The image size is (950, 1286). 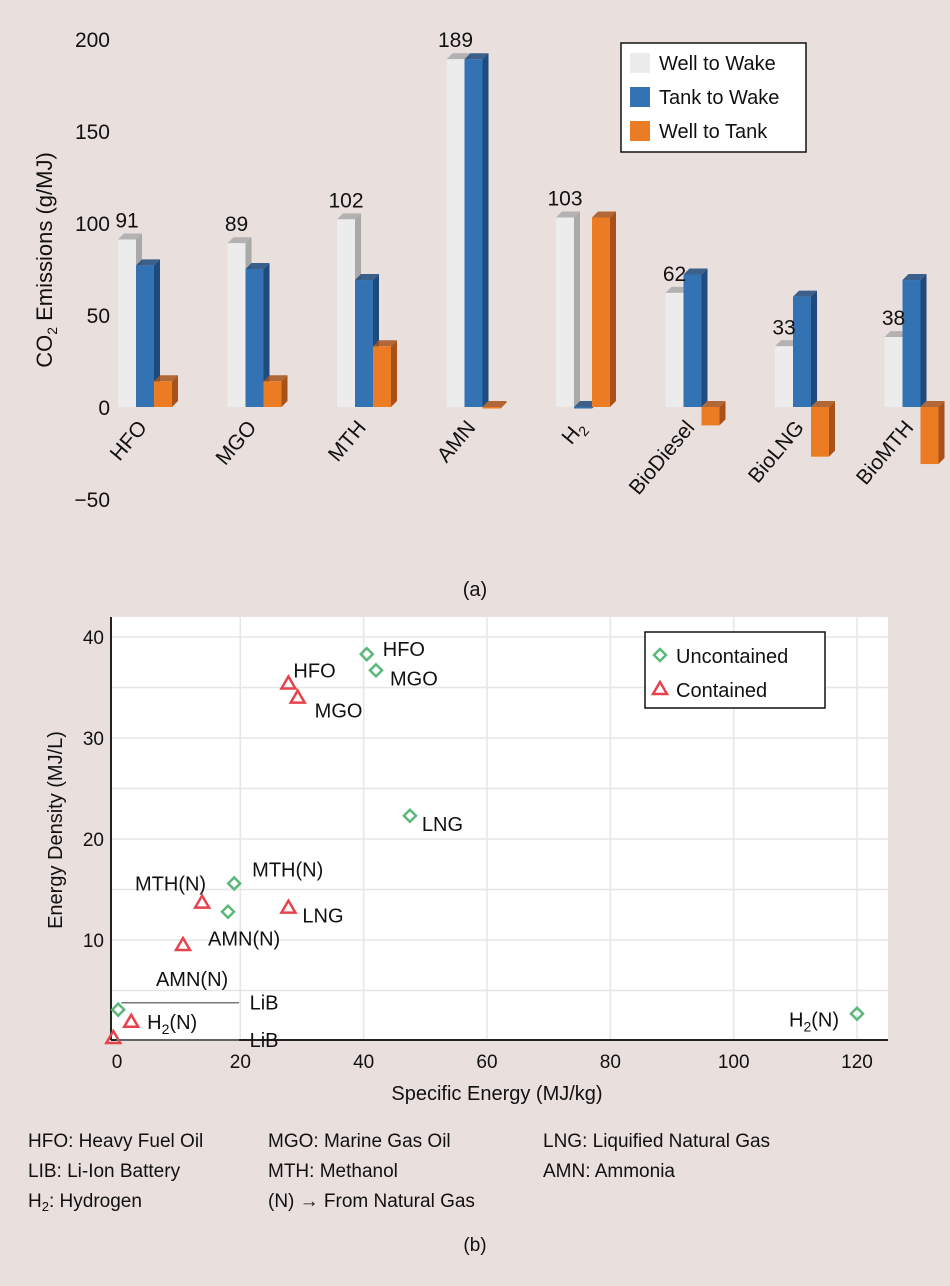 I want to click on abbrev-lng: LNG: Liquified Natural Gas, so click(x=657, y=1141).